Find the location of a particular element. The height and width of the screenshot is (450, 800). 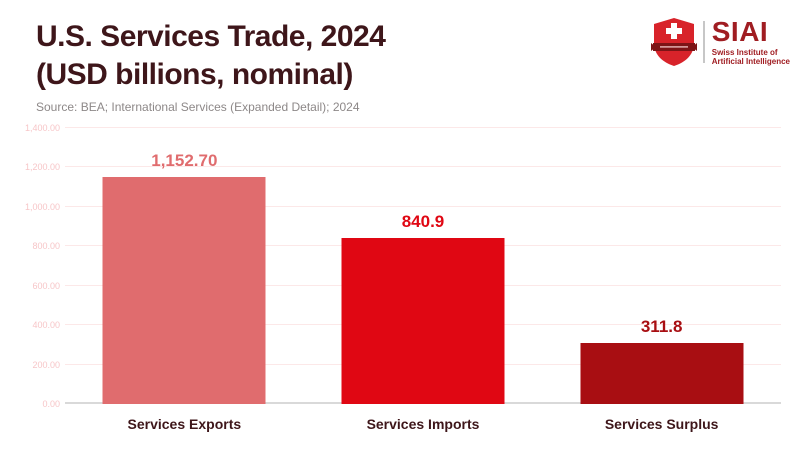

category-label: Services Imports is located at coordinates (423, 424).